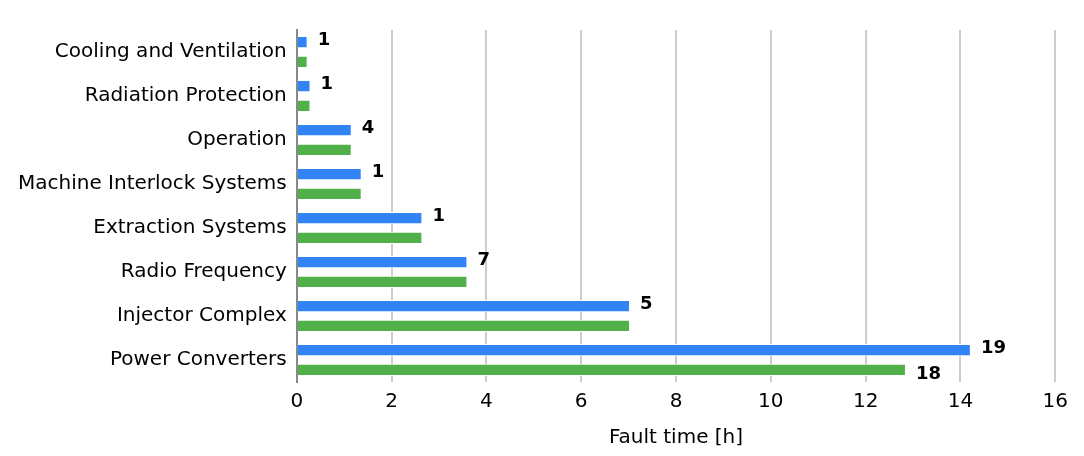 This screenshot has width=1084, height=456. What do you see at coordinates (198, 358) in the screenshot?
I see `y-tick-label: Power Converters` at bounding box center [198, 358].